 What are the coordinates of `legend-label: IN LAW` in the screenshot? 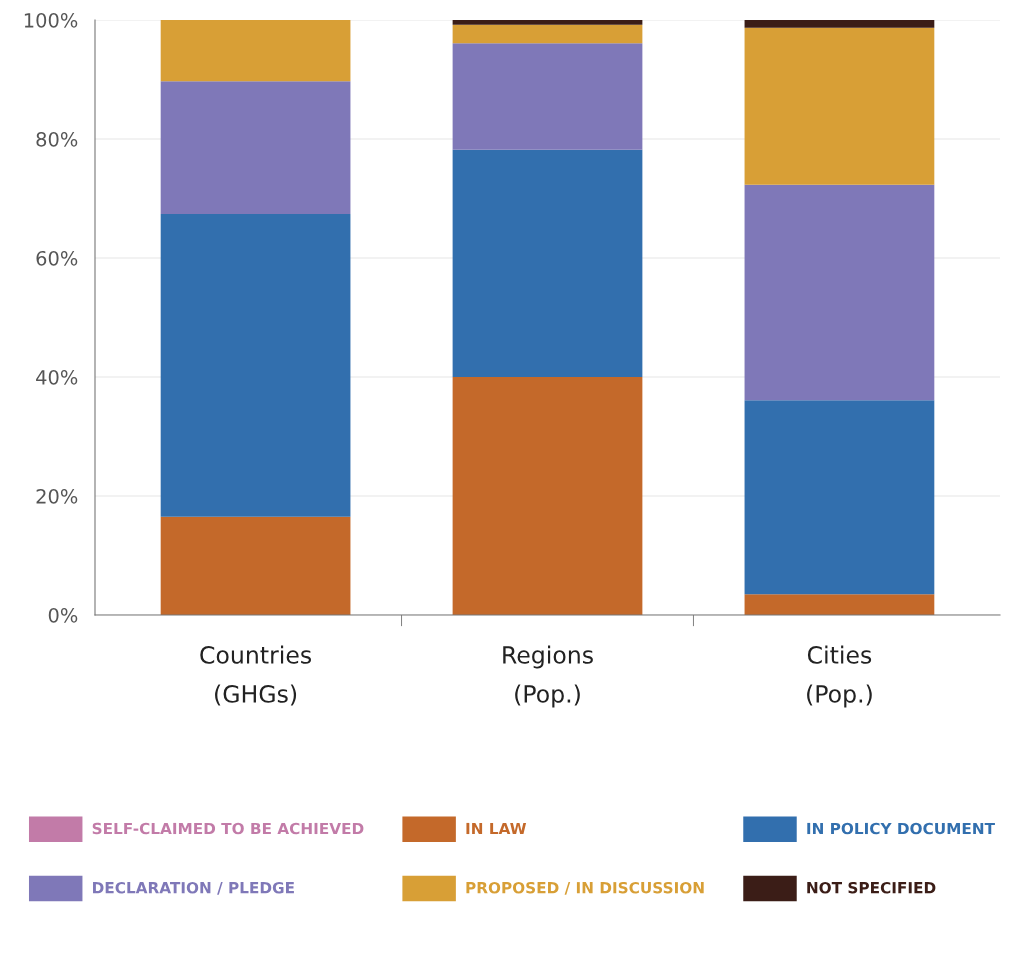 It's located at (496, 828).